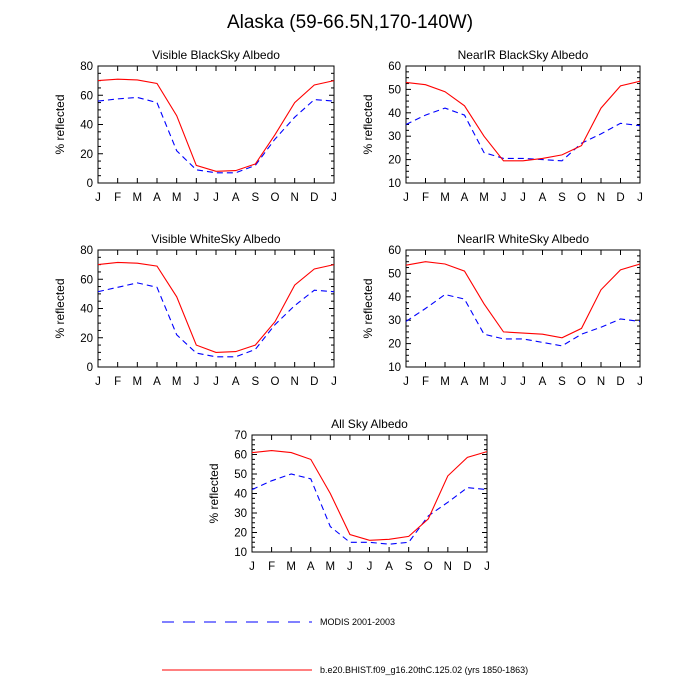 This screenshot has height=700, width=700. I want to click on y-tick-label: 80, so click(86, 251).